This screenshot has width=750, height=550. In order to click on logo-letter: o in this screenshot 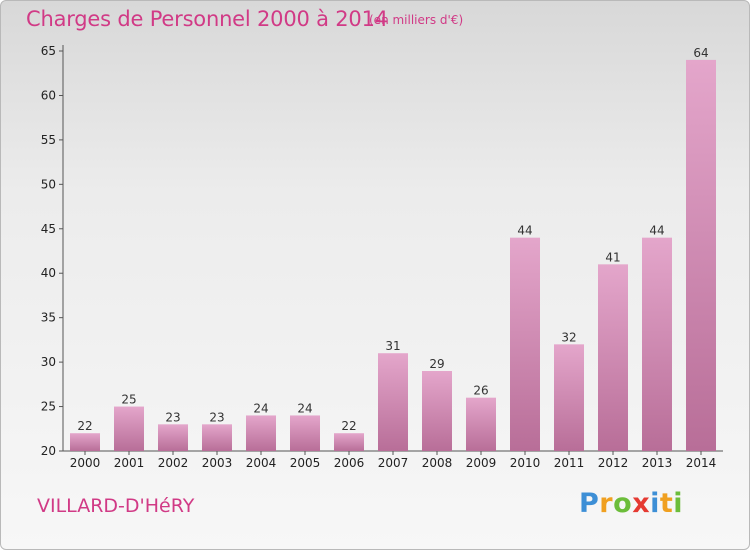, I will do `click(623, 503)`.